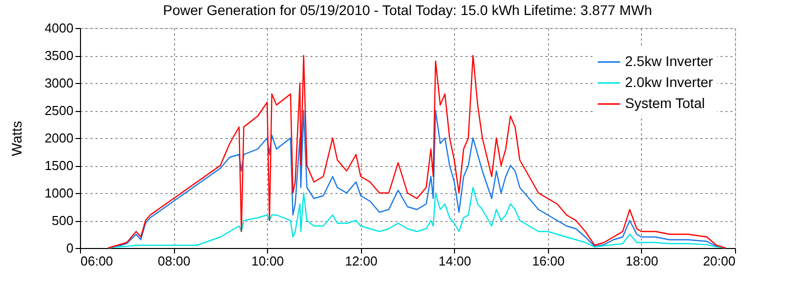  Describe the element at coordinates (407, 10) in the screenshot. I see `chart-title: Power Generation for 05/19/2010 - Total Today: 15.0 kWh Lifetime: 3.877 MWh` at that location.